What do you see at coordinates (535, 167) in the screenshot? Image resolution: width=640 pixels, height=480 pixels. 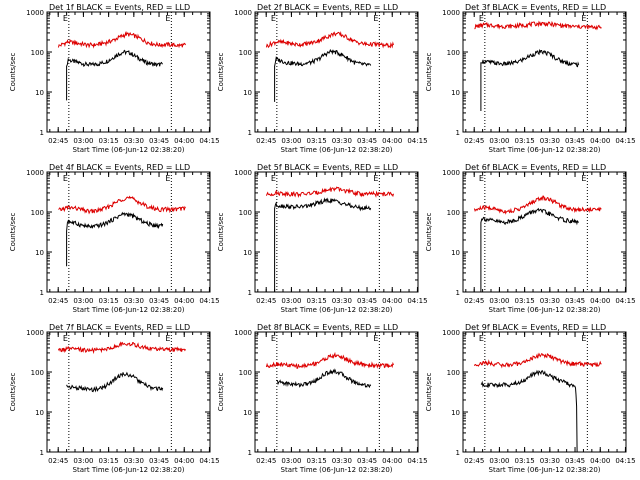 I see `panel-title: Det 6f BLACK = Events, RED = LLD` at bounding box center [535, 167].